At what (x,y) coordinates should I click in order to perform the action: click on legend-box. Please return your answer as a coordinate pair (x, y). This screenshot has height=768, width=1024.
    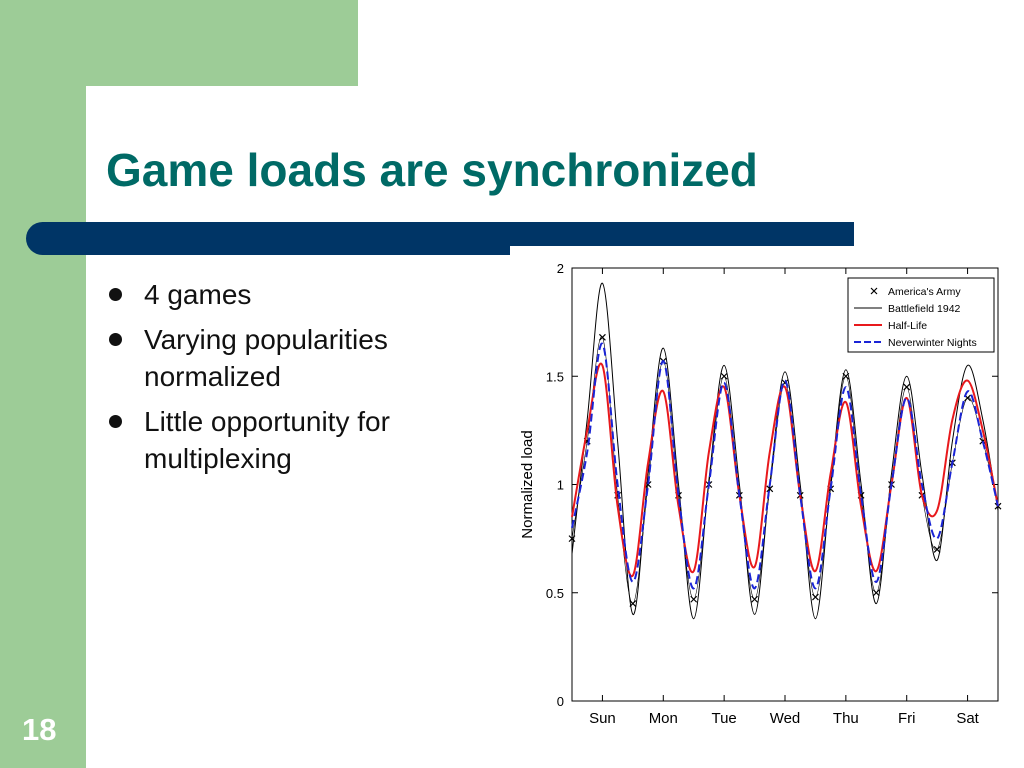
    Looking at the image, I should click on (921, 315).